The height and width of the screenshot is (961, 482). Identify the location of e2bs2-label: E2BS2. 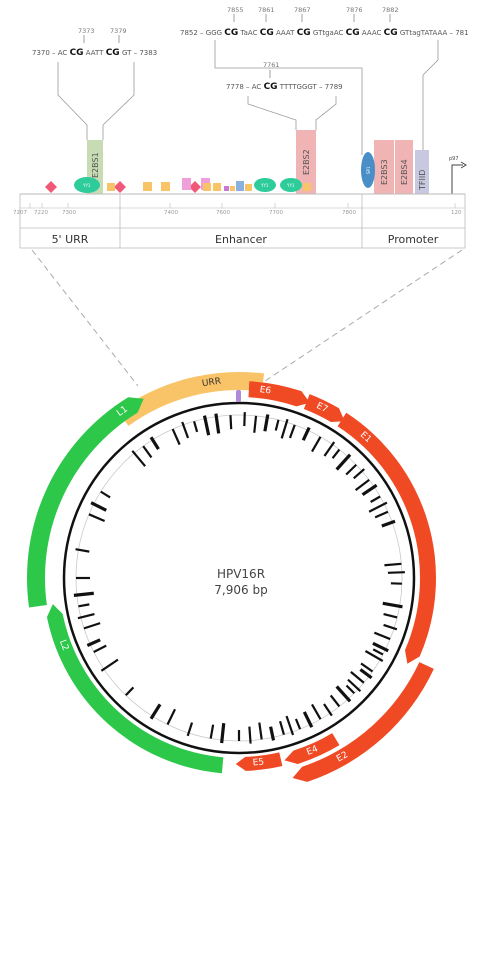
(306, 162).